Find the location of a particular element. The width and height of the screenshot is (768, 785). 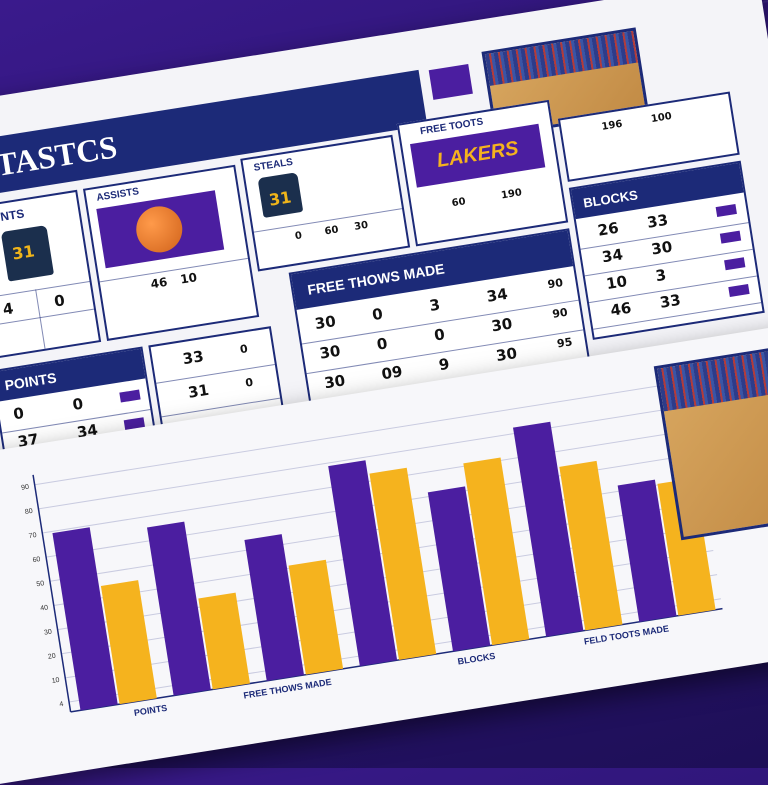

blocks-panel: BLOCKS 26 33 34 30 10 3 46 33 is located at coordinates (666, 250).